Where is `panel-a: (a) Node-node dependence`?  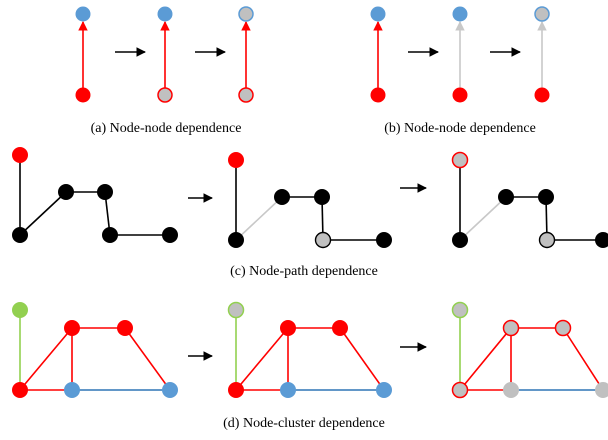 panel-a: (a) Node-node dependence is located at coordinates (164, 71).